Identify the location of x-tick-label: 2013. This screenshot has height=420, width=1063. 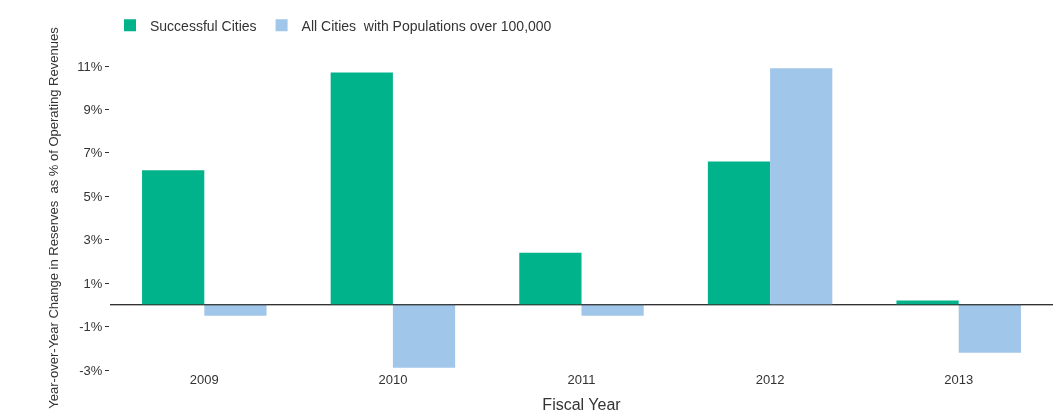
(959, 379).